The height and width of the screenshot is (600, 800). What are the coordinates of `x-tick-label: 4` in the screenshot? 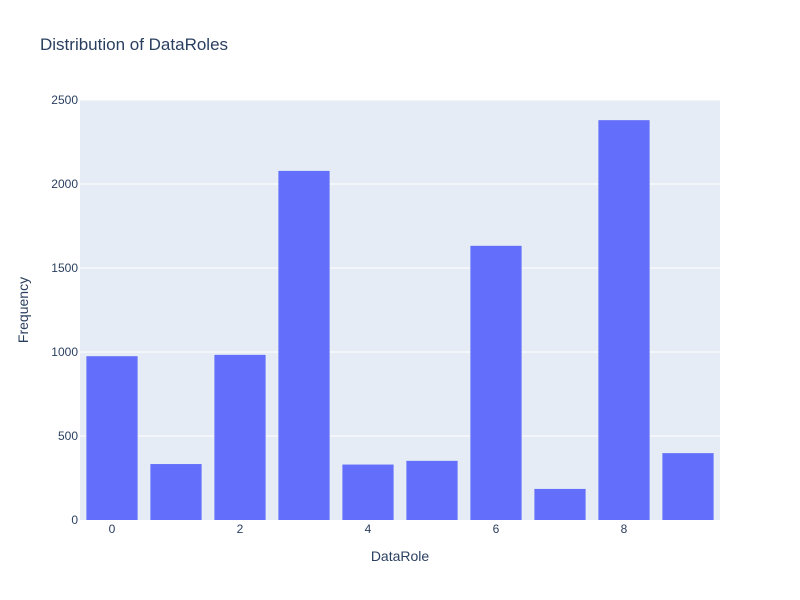 It's located at (368, 529).